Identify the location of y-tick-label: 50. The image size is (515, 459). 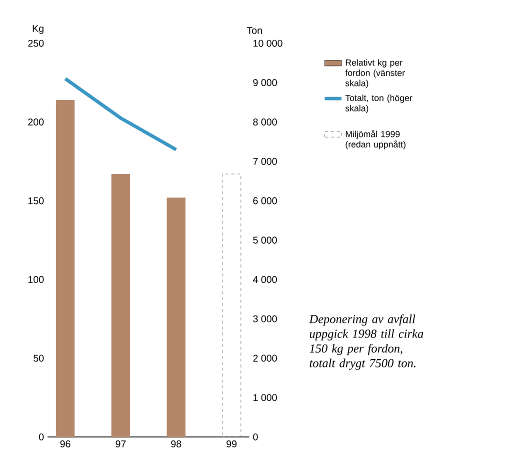
(39, 358).